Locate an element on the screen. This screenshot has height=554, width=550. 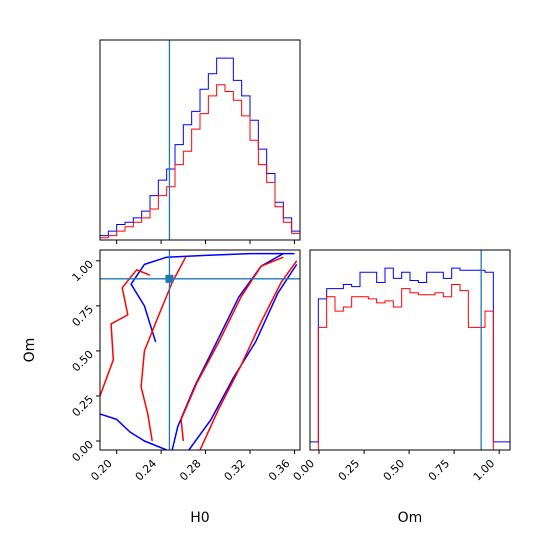
joint-frame is located at coordinates (200, 350).